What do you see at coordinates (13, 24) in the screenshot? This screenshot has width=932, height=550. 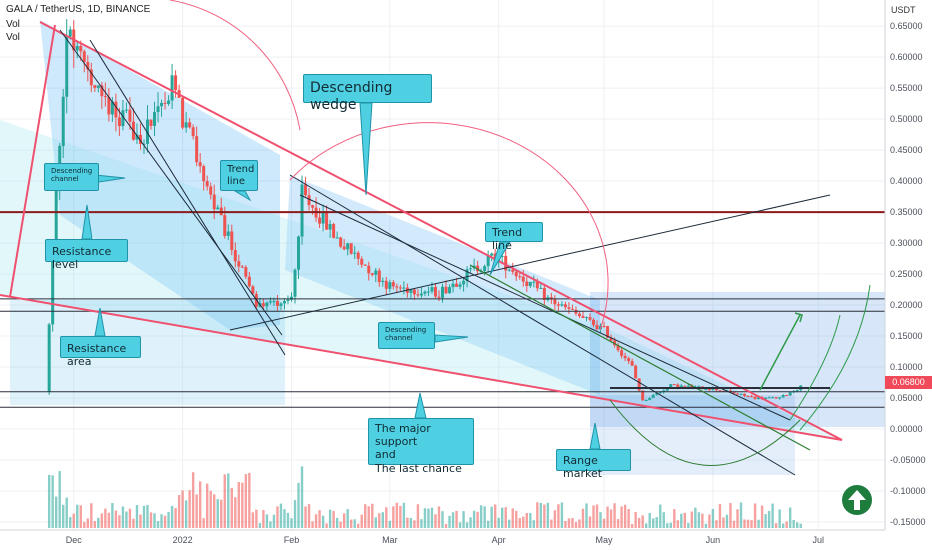 I see `volume-label-1: Vol` at bounding box center [13, 24].